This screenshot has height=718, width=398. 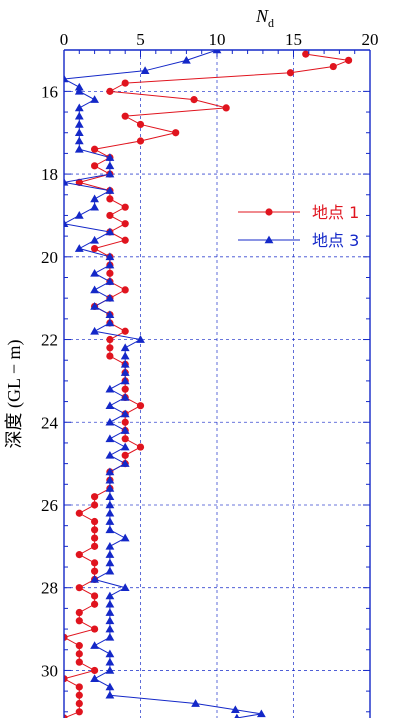 What do you see at coordinates (370, 39) in the screenshot?
I see `x-tick-label: 20` at bounding box center [370, 39].